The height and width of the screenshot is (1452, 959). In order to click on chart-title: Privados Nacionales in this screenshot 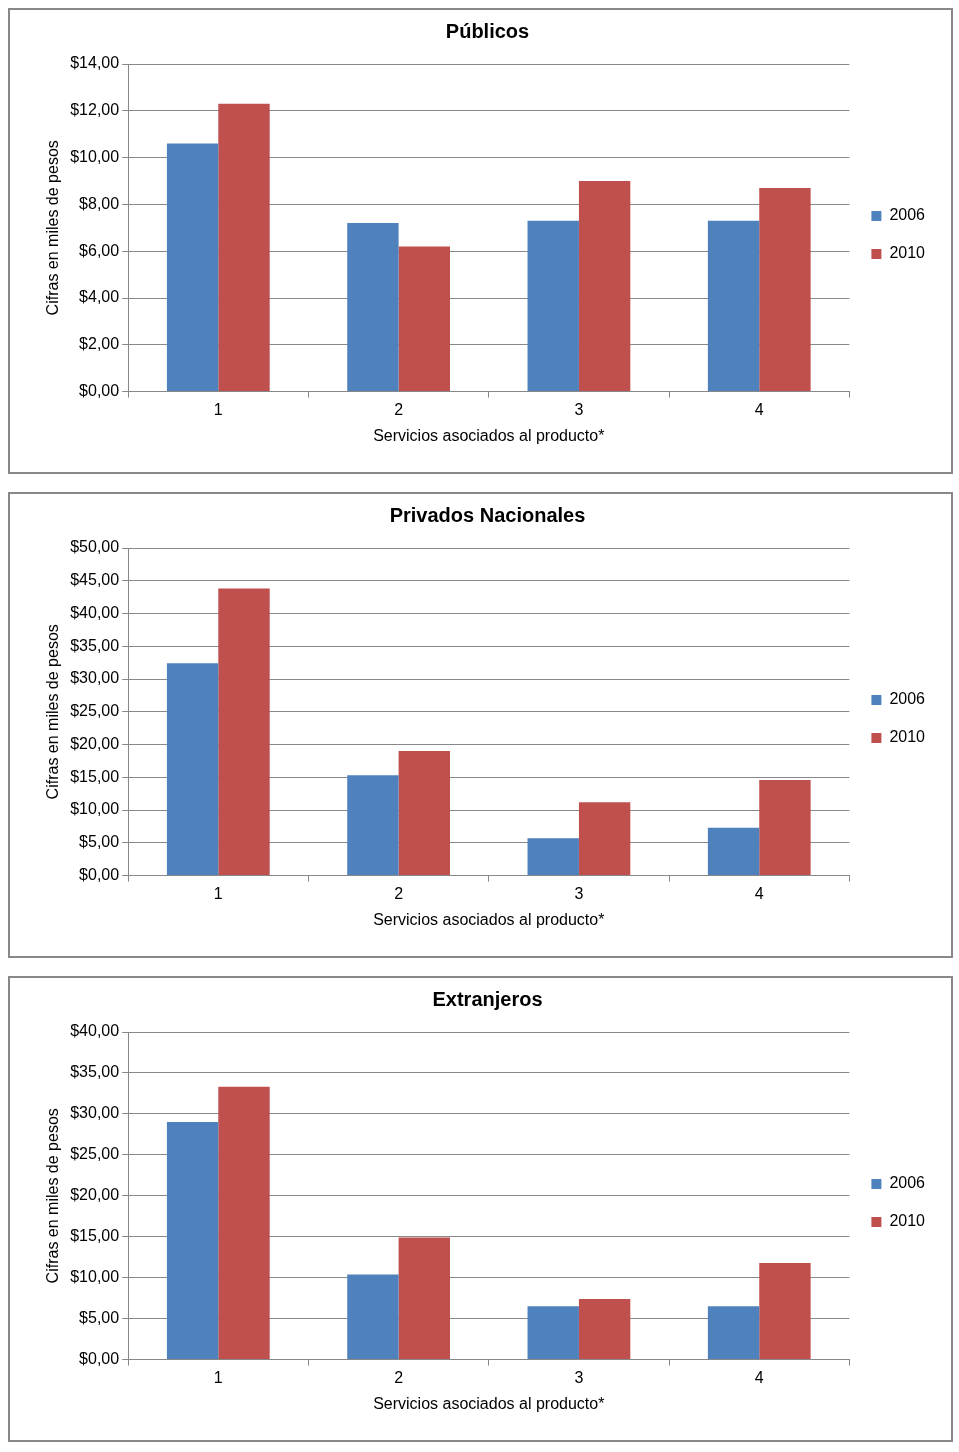, I will do `click(487, 514)`.